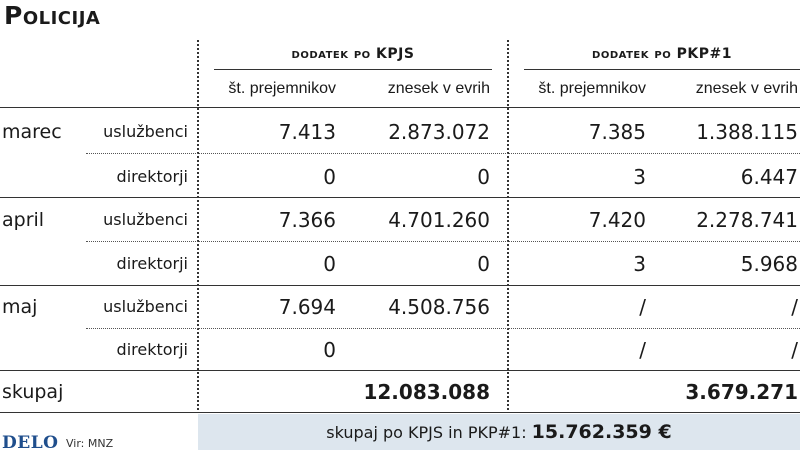 The width and height of the screenshot is (800, 453). What do you see at coordinates (426, 432) in the screenshot?
I see `summary-label: skupaj po KPJS in PKP#1:` at bounding box center [426, 432].